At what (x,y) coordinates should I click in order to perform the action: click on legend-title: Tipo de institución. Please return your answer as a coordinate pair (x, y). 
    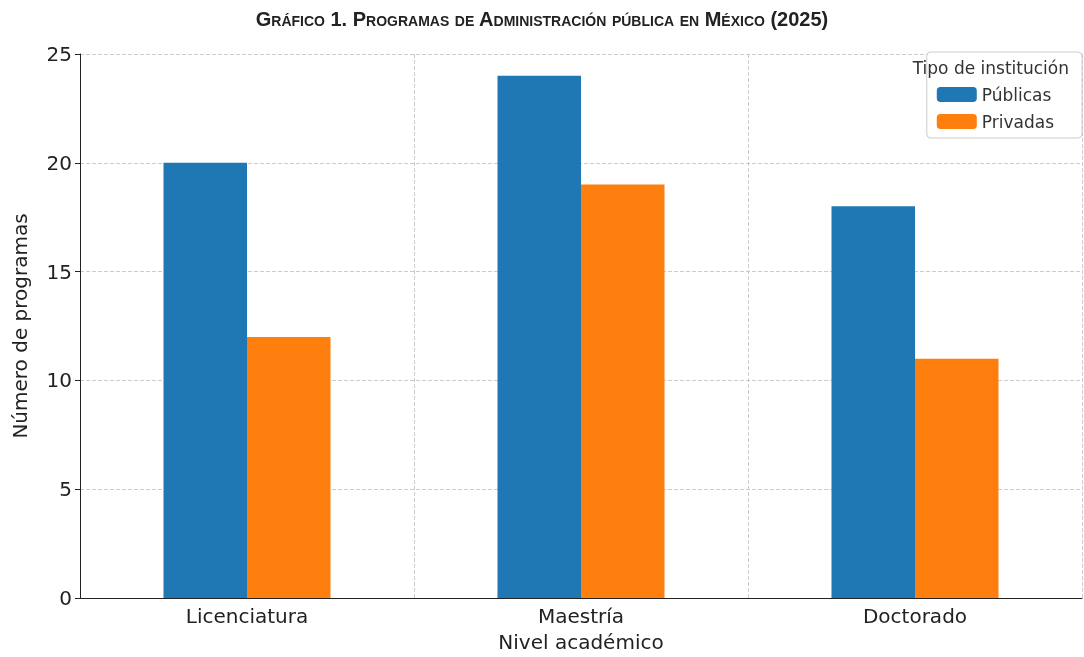
    Looking at the image, I should click on (990, 67).